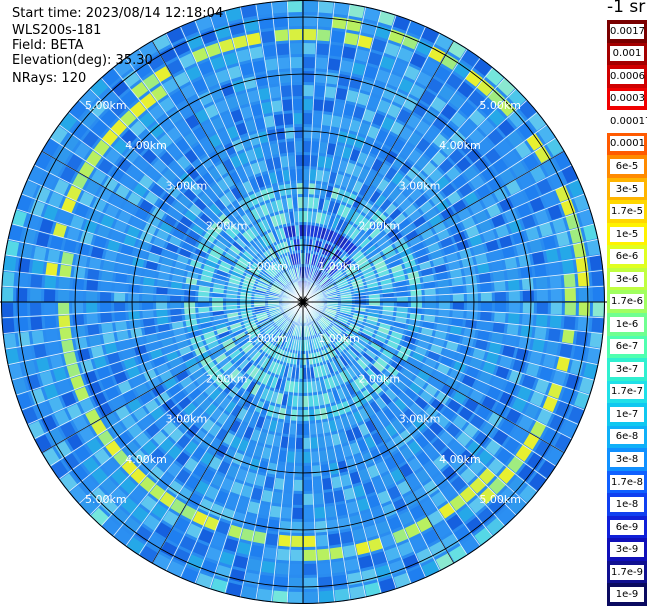 This screenshot has width=647, height=607. I want to click on elevation-angle: Elevation(deg): 35.30, so click(82, 60).